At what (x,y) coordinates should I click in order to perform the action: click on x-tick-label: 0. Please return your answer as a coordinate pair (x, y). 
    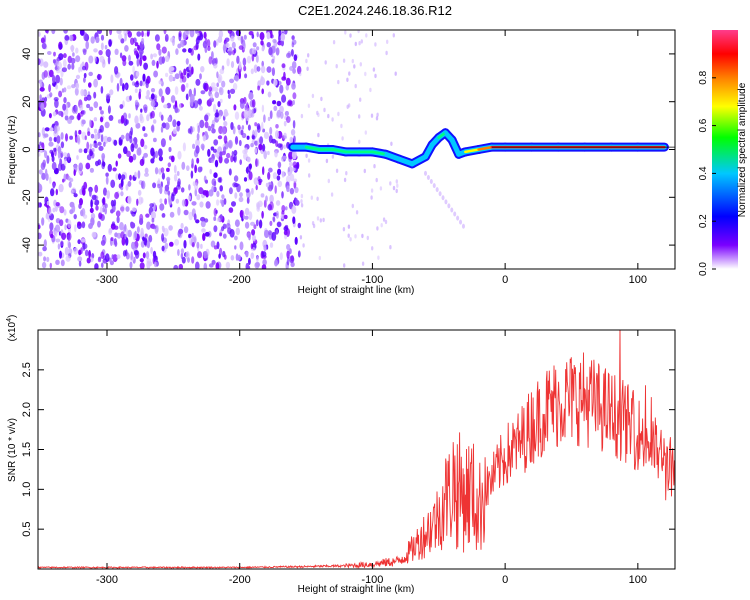
    Looking at the image, I should click on (505, 280).